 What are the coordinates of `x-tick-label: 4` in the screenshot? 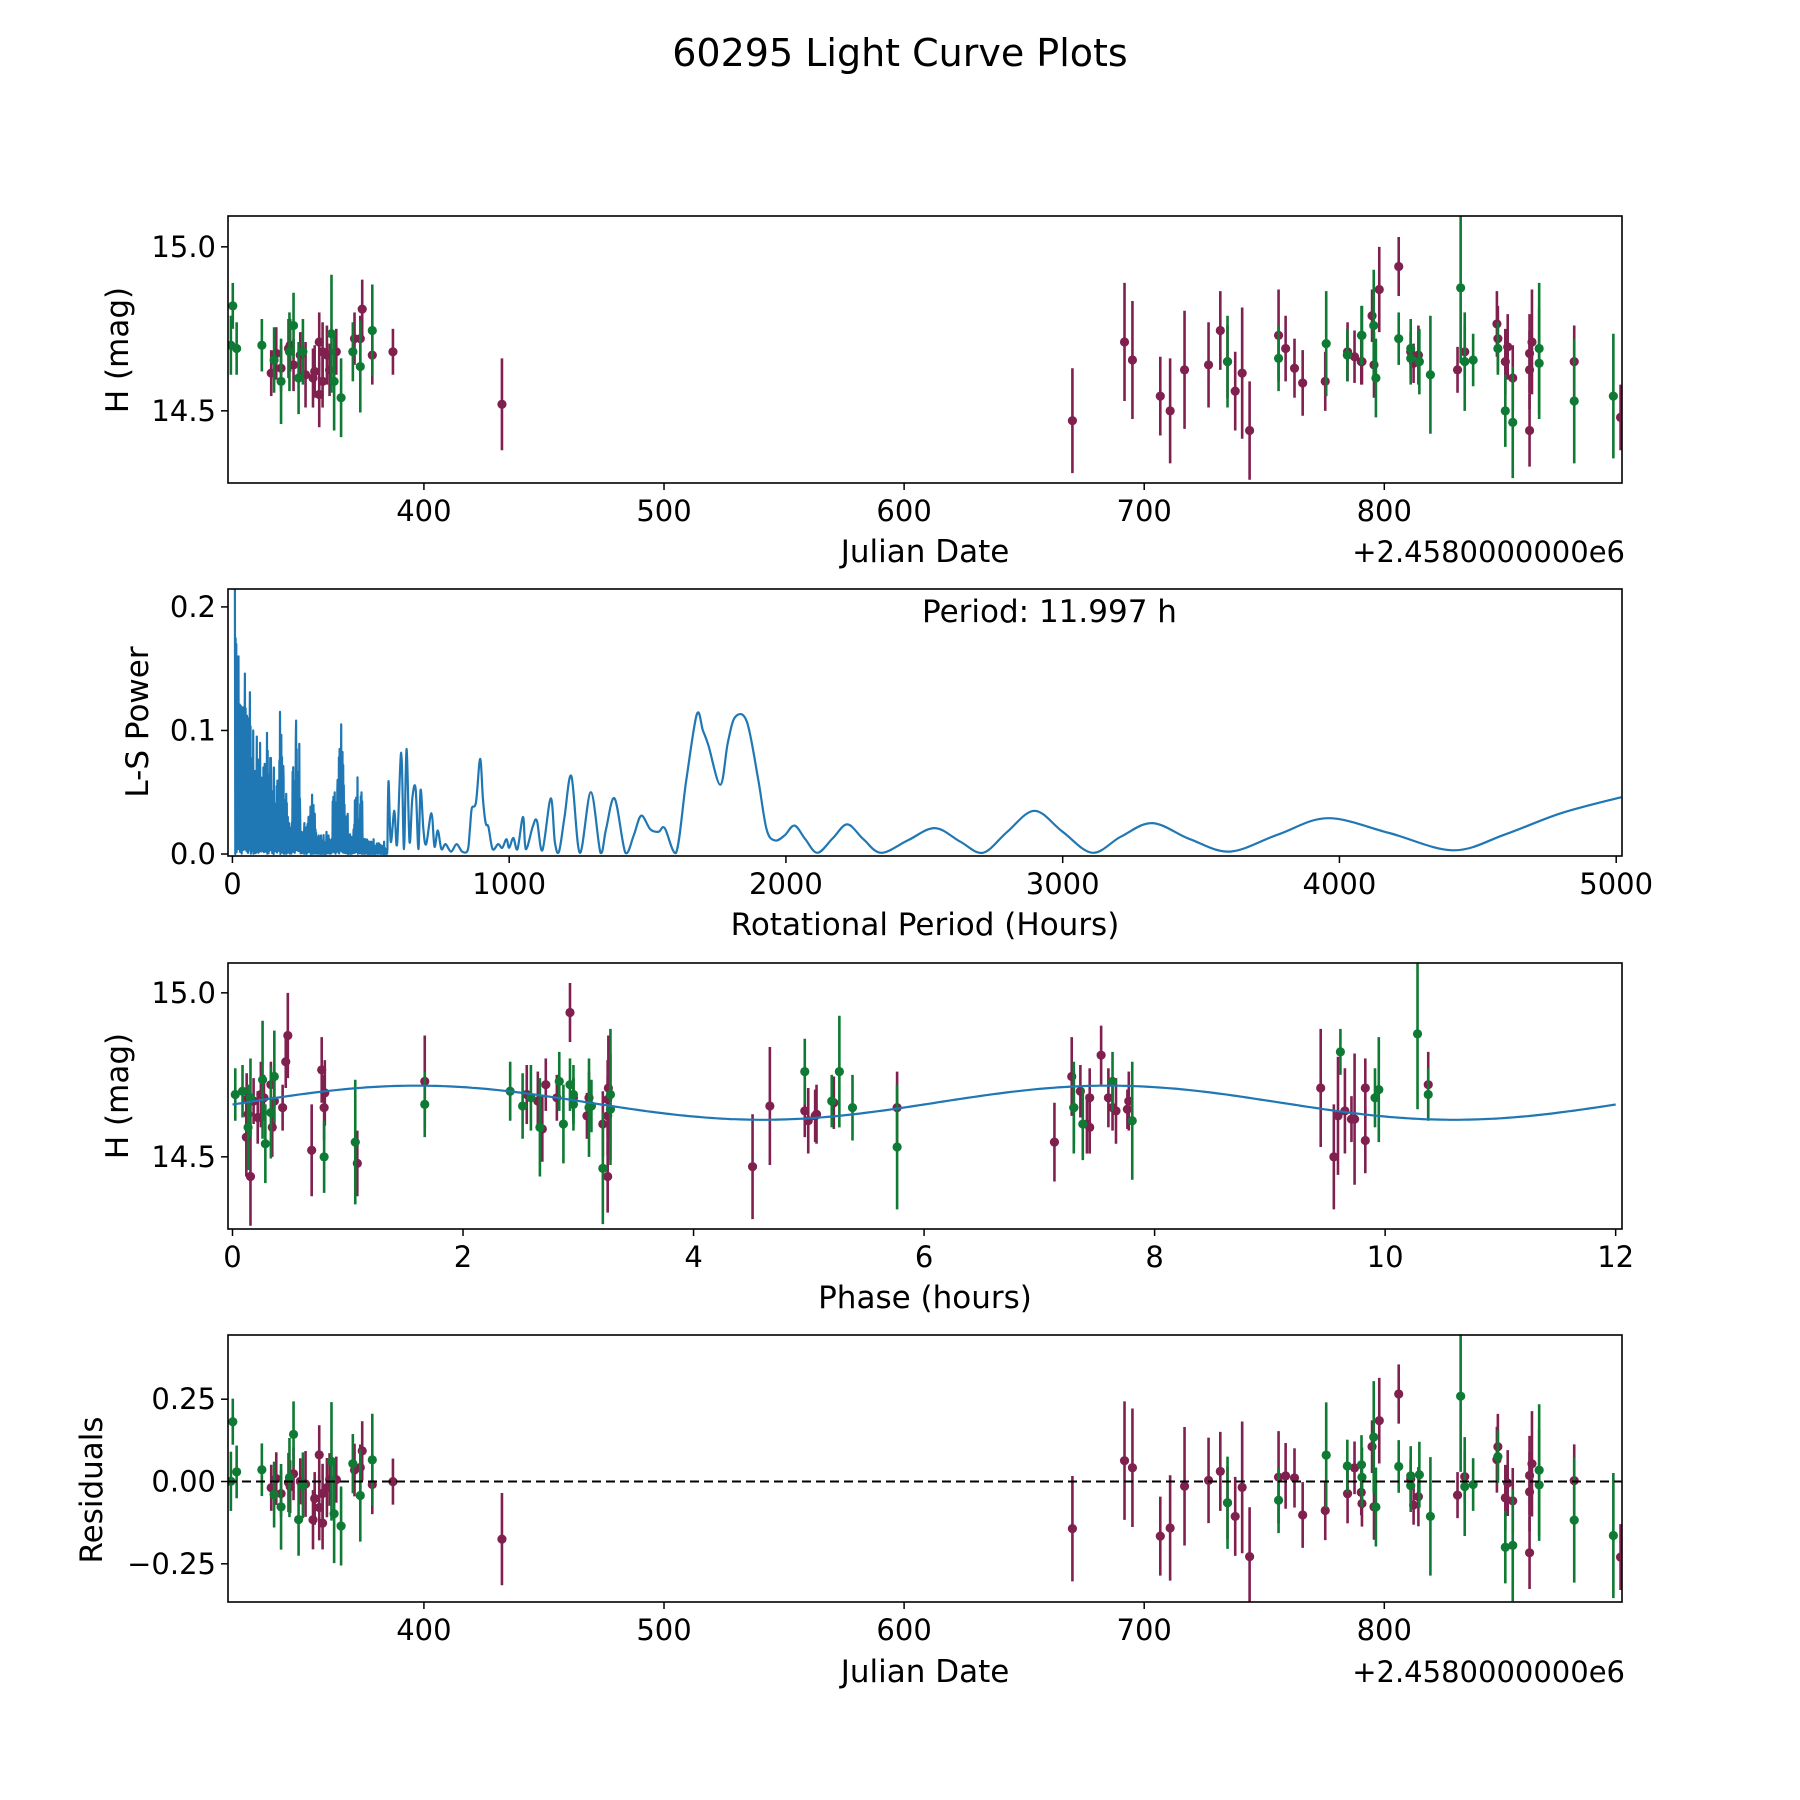 It's located at (693, 1257).